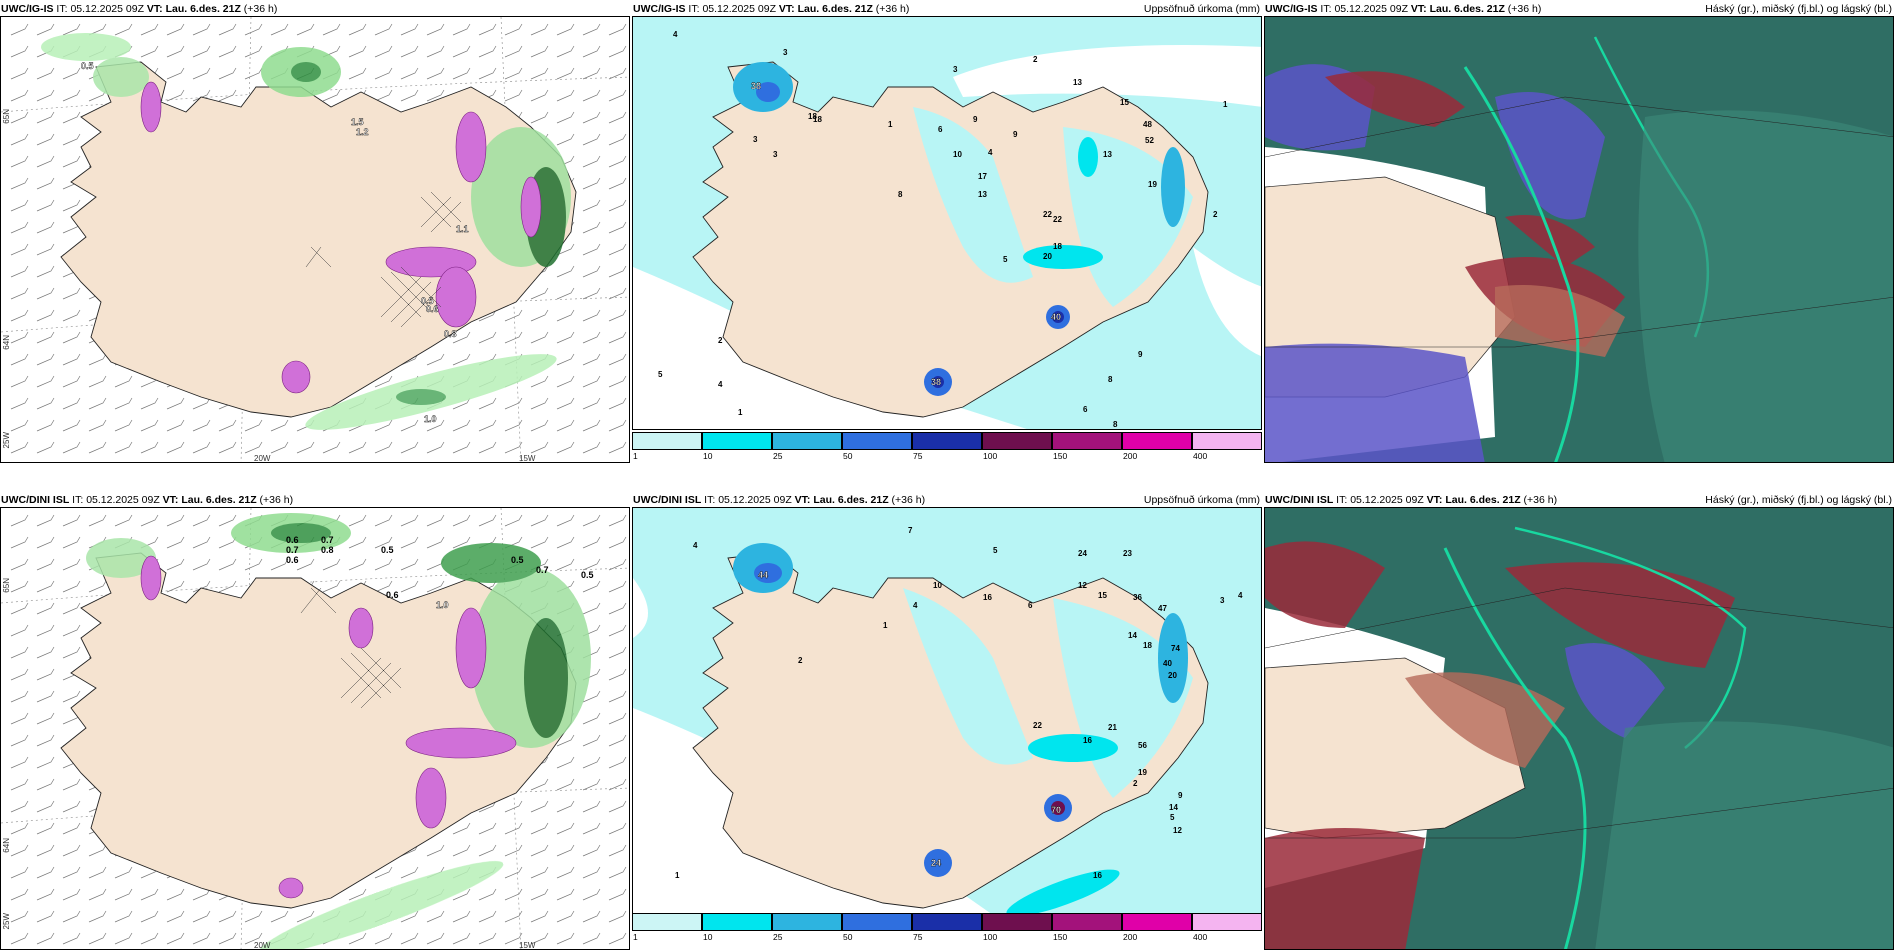 This screenshot has width=1900, height=950. Describe the element at coordinates (357, 122) in the screenshot. I see `svg-text: 1.5` at that location.